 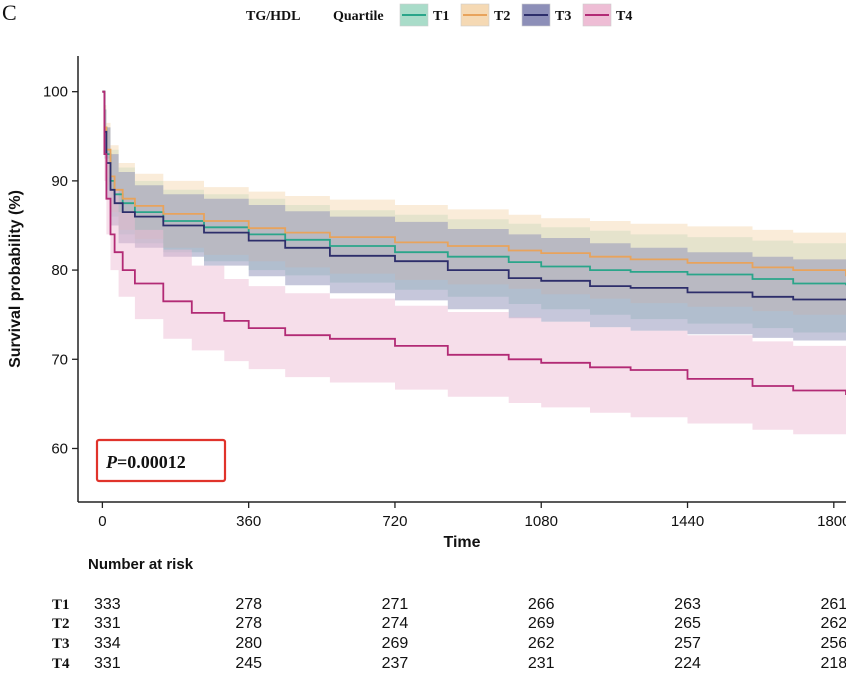 I want to click on y-tick-label-90: 90, so click(x=59, y=181).